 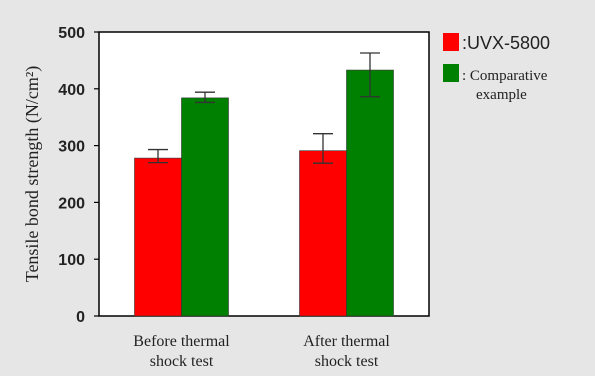 What do you see at coordinates (80, 317) in the screenshot?
I see `y-tick-label: 0` at bounding box center [80, 317].